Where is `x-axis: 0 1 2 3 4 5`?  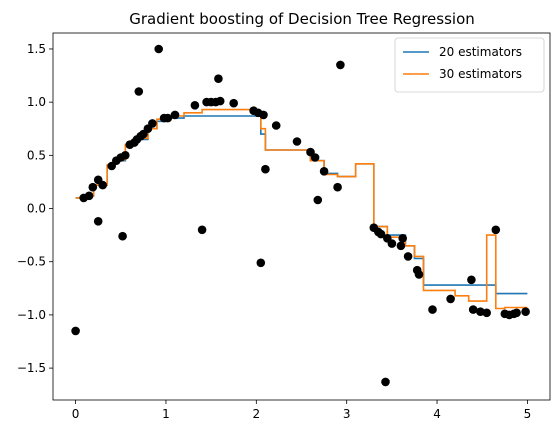
x-axis: 0 1 2 3 4 5 is located at coordinates (301, 410).